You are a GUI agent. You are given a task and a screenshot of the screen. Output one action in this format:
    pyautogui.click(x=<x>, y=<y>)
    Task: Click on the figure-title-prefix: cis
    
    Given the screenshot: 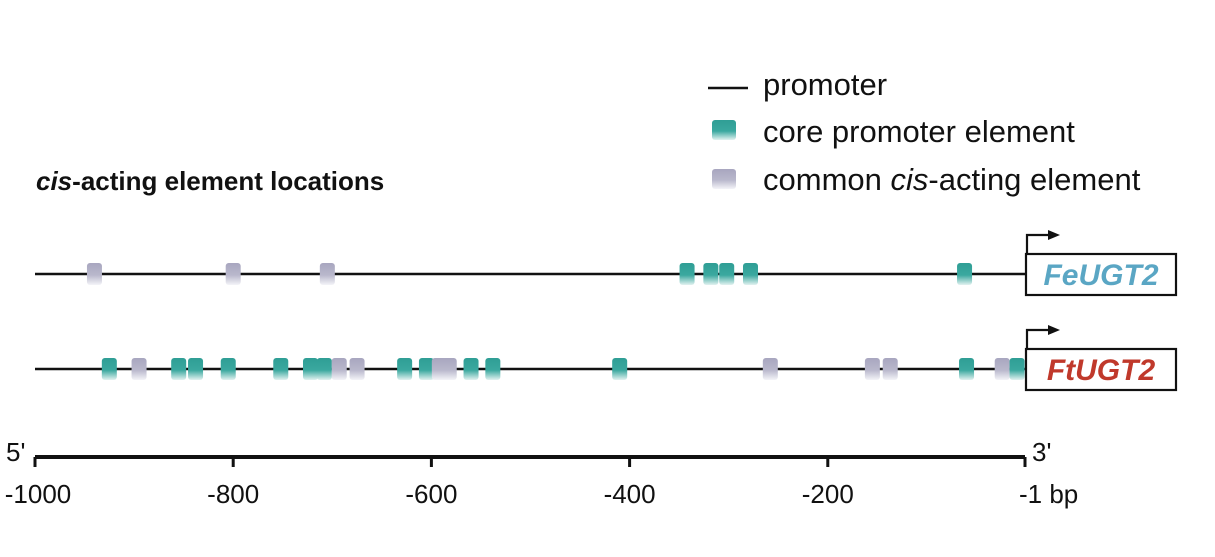 What is the action you would take?
    pyautogui.click(x=54, y=181)
    